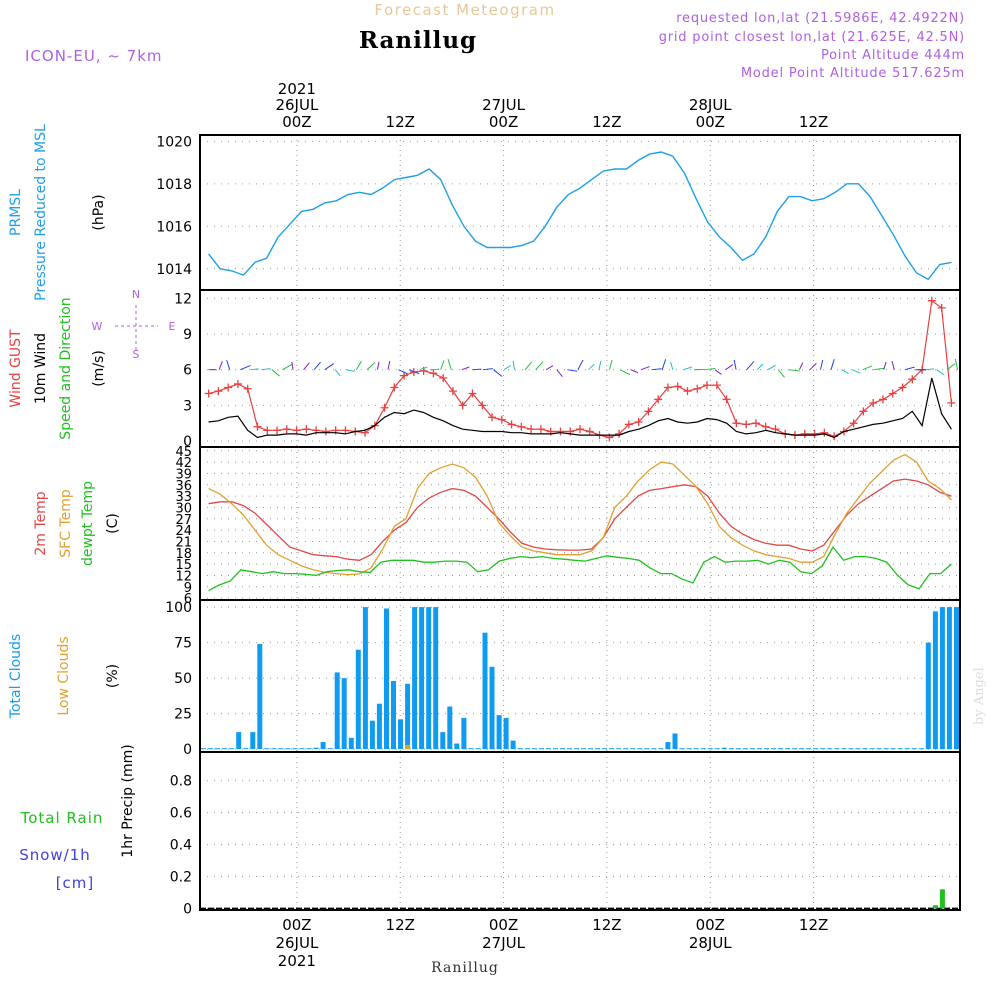 Image resolution: width=1000 pixels, height=1000 pixels. I want to click on rain-bar, so click(935, 907).